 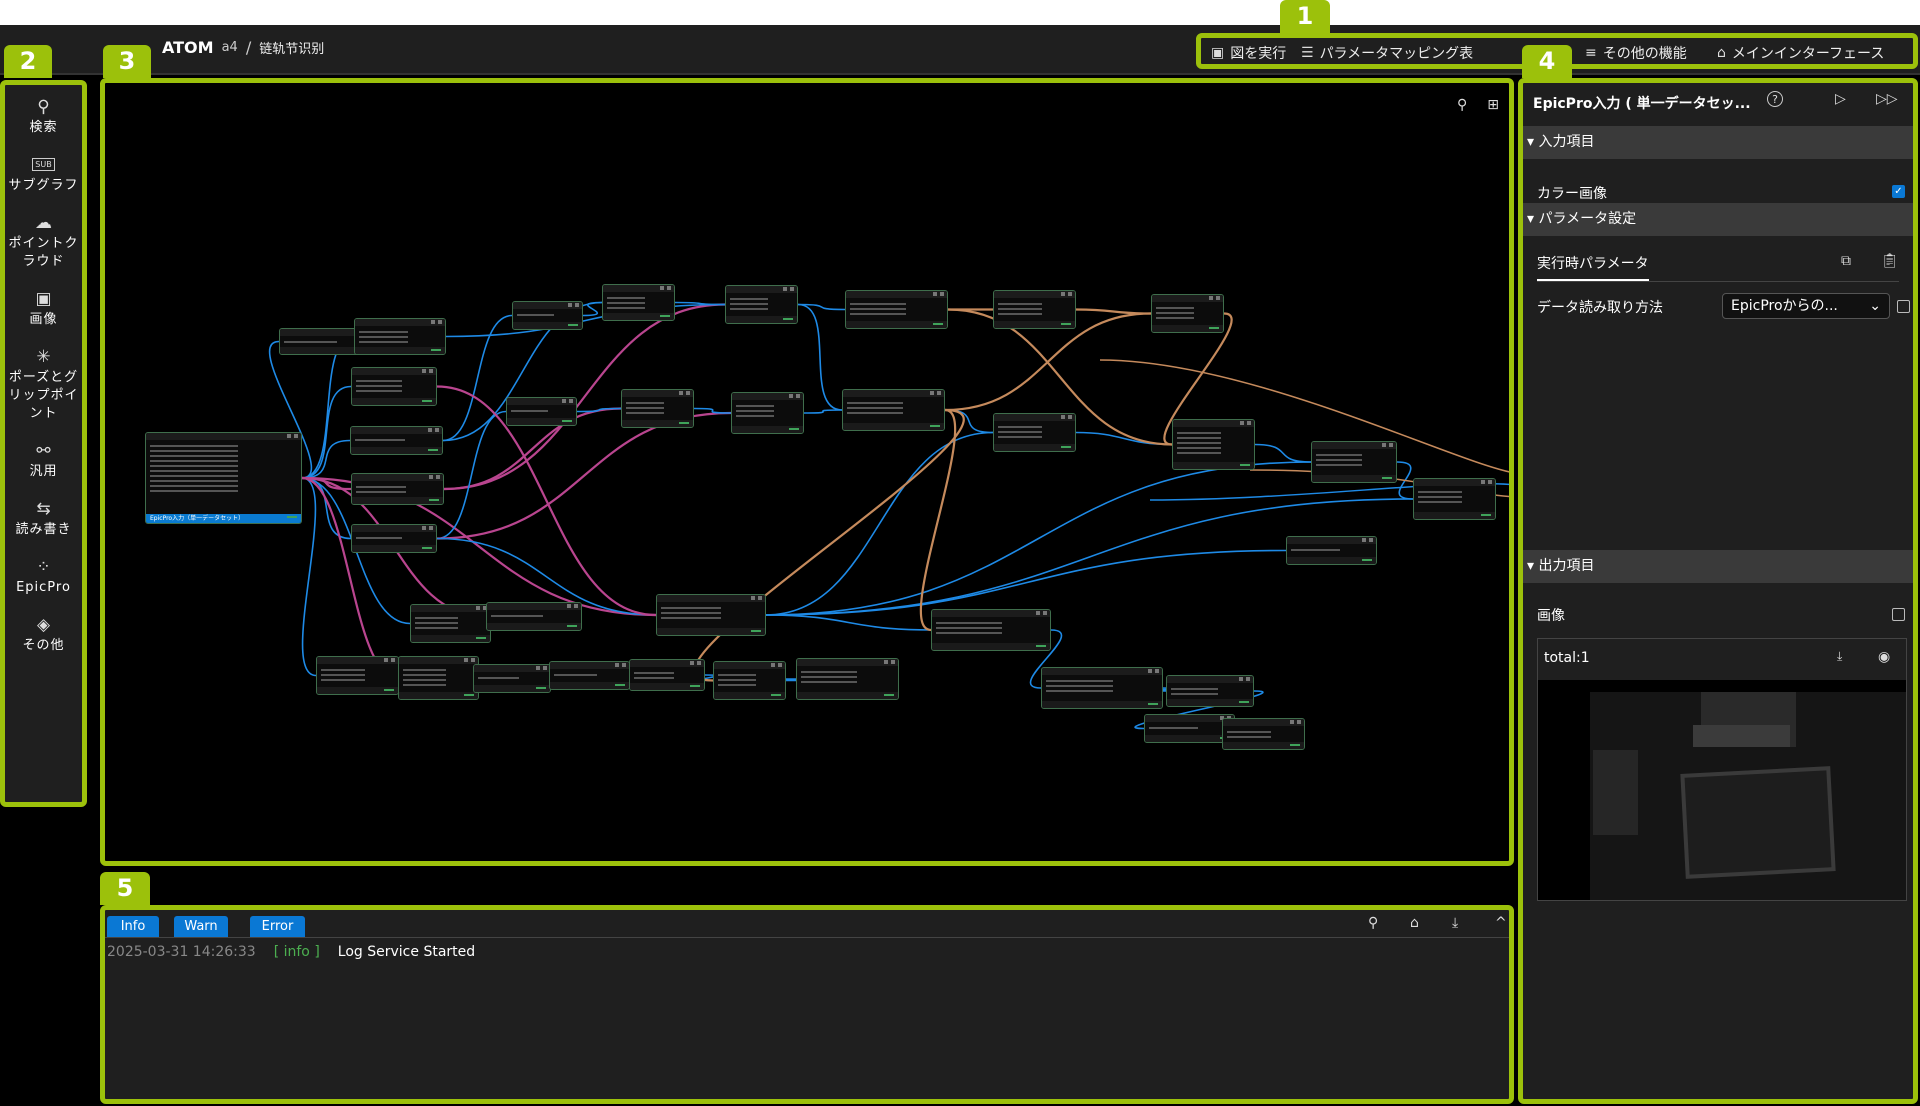 I want to click on section-title: 出力項目, so click(x=1566, y=566).